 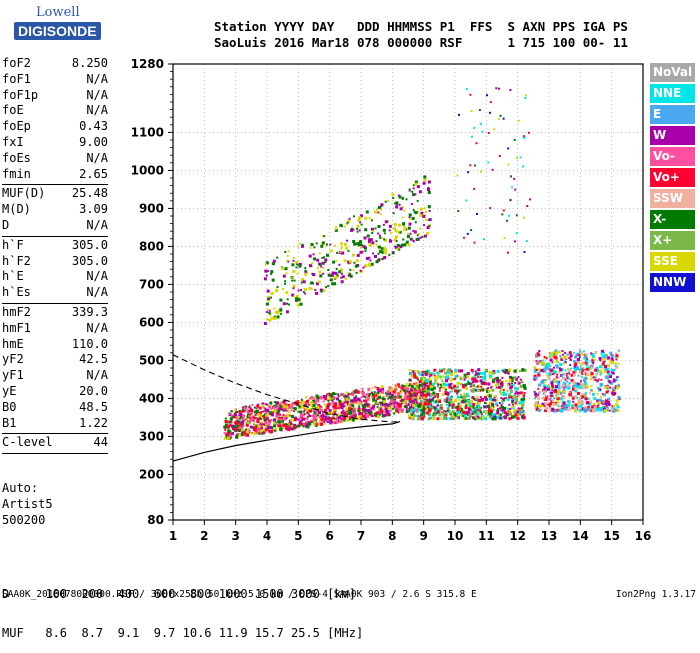 I want to click on y-tick-label: 300, so click(x=151, y=436).